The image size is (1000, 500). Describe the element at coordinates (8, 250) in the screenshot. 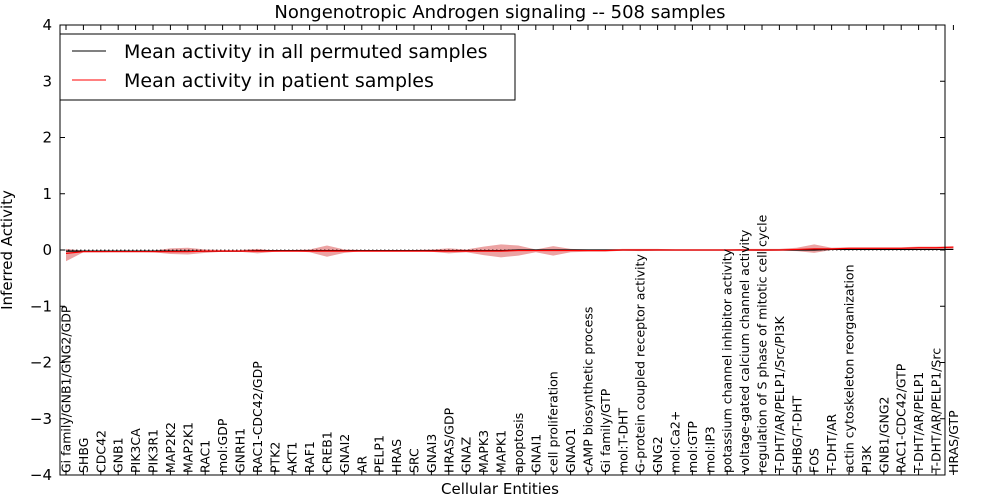

I see `y-axis-label: Inferred Activity` at that location.